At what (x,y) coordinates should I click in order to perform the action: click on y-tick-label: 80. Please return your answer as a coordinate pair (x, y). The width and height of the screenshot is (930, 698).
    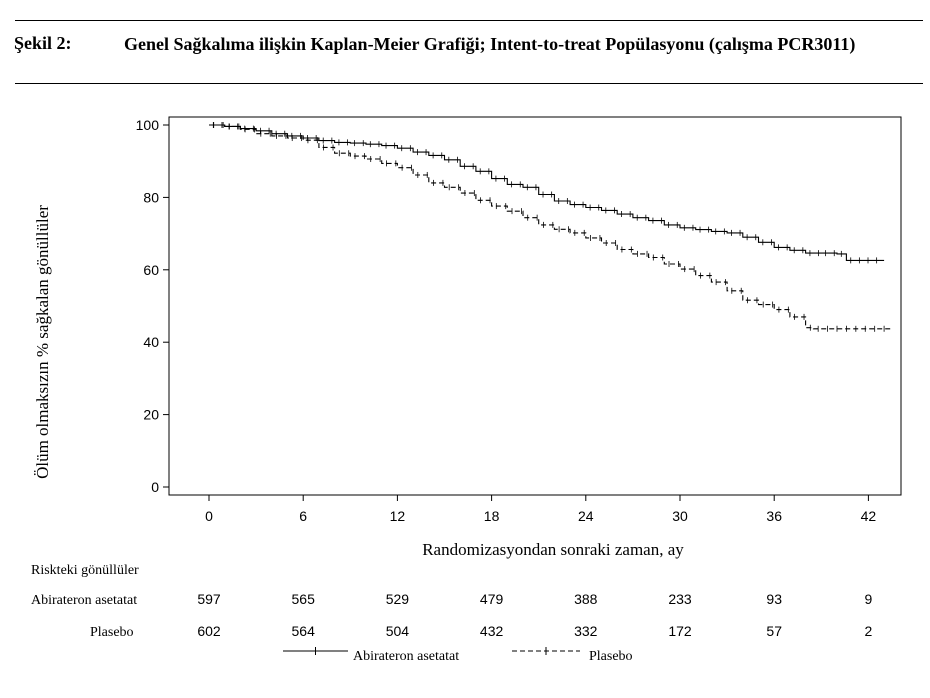
    Looking at the image, I should click on (151, 197).